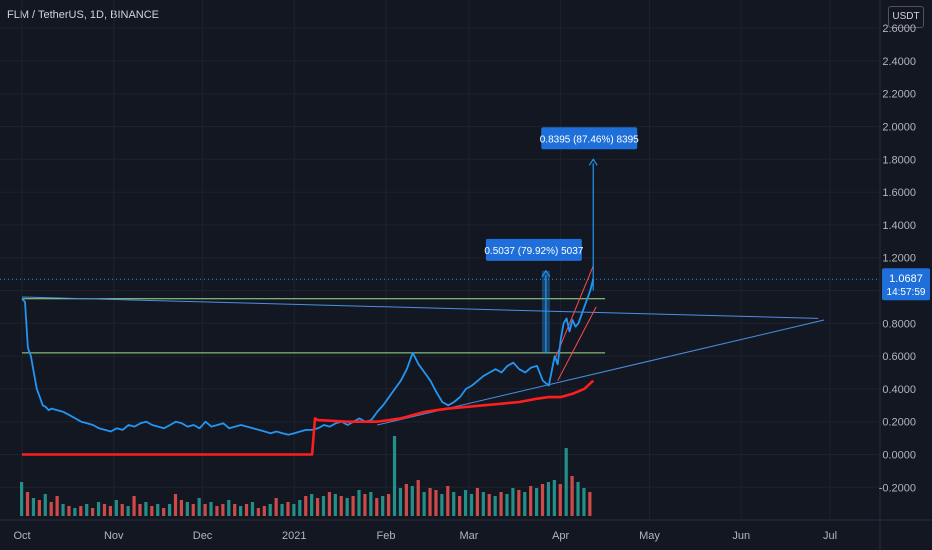  Describe the element at coordinates (425, 536) in the screenshot. I see `x-axis: Oct Nov Dec 2021 Feb Mar Apr May Jun Jul` at that location.